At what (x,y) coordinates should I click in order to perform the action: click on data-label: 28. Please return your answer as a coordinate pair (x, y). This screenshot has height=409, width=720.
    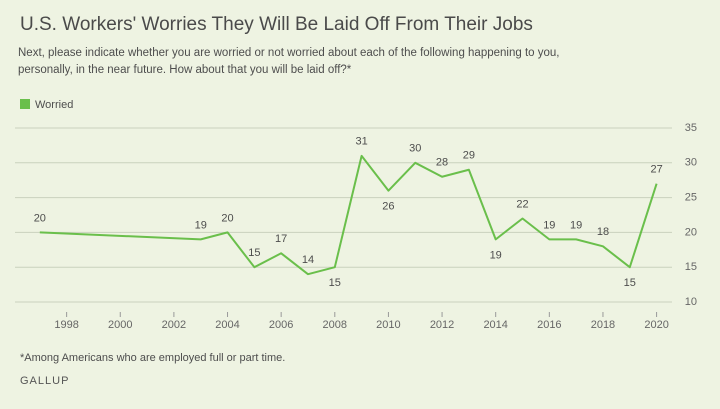
    Looking at the image, I should click on (442, 163).